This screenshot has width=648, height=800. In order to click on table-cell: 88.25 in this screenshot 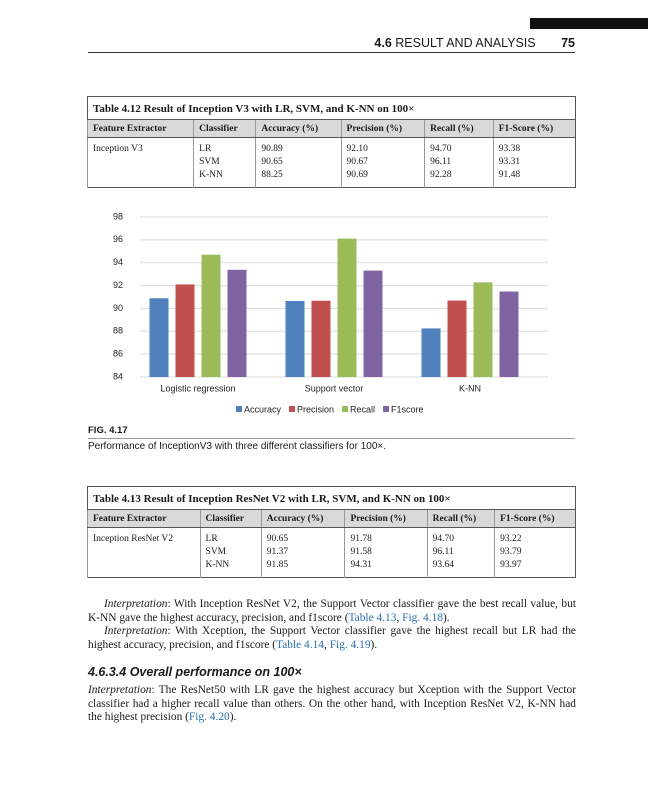, I will do `click(298, 178)`.